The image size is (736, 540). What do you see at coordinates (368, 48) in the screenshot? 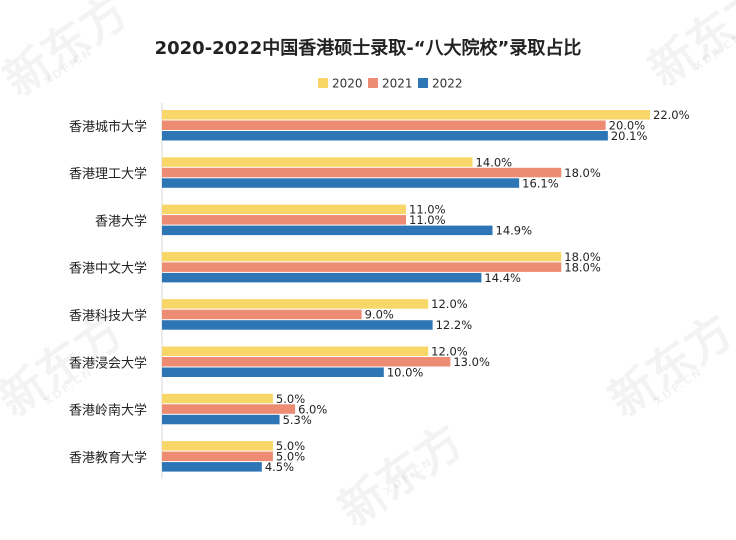
I see `chart-title: 2020-2022中国香港硕士录取-“八大院校”录取占比` at bounding box center [368, 48].